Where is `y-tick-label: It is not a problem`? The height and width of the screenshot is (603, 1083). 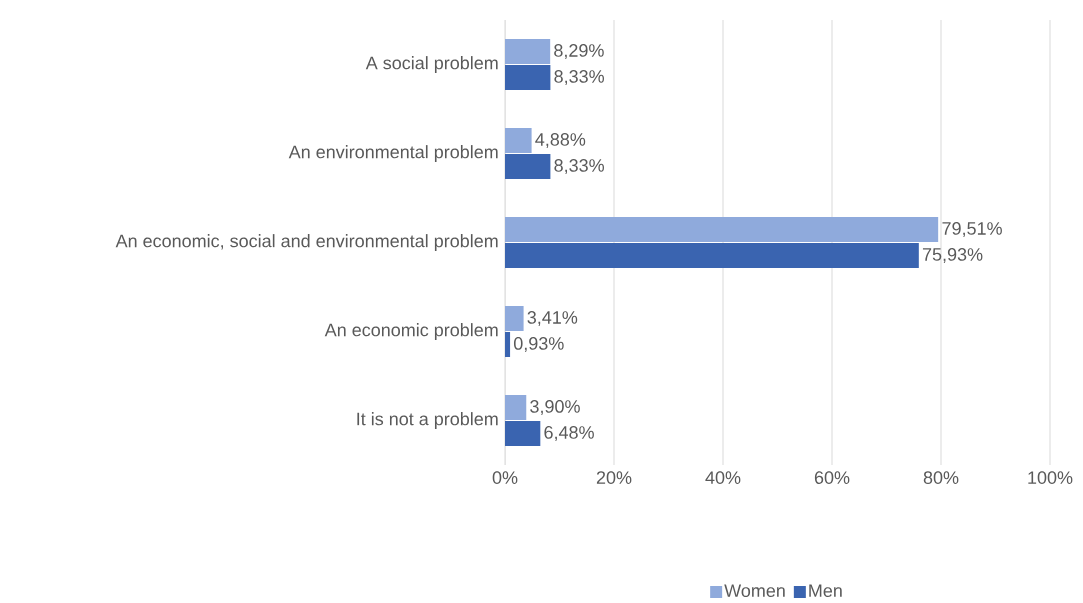 y-tick-label: It is not a problem is located at coordinates (427, 420).